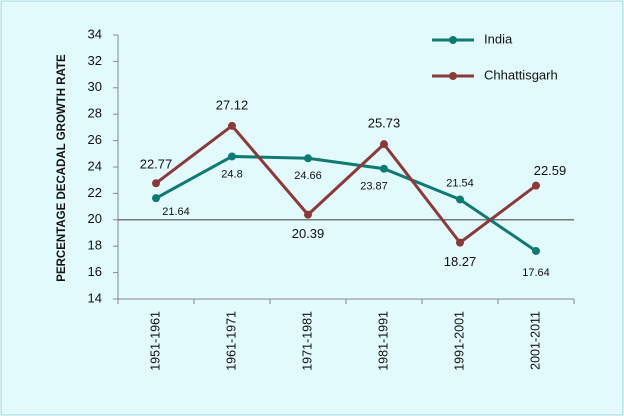  What do you see at coordinates (95, 113) in the screenshot?
I see `y-tick-label: 28` at bounding box center [95, 113].